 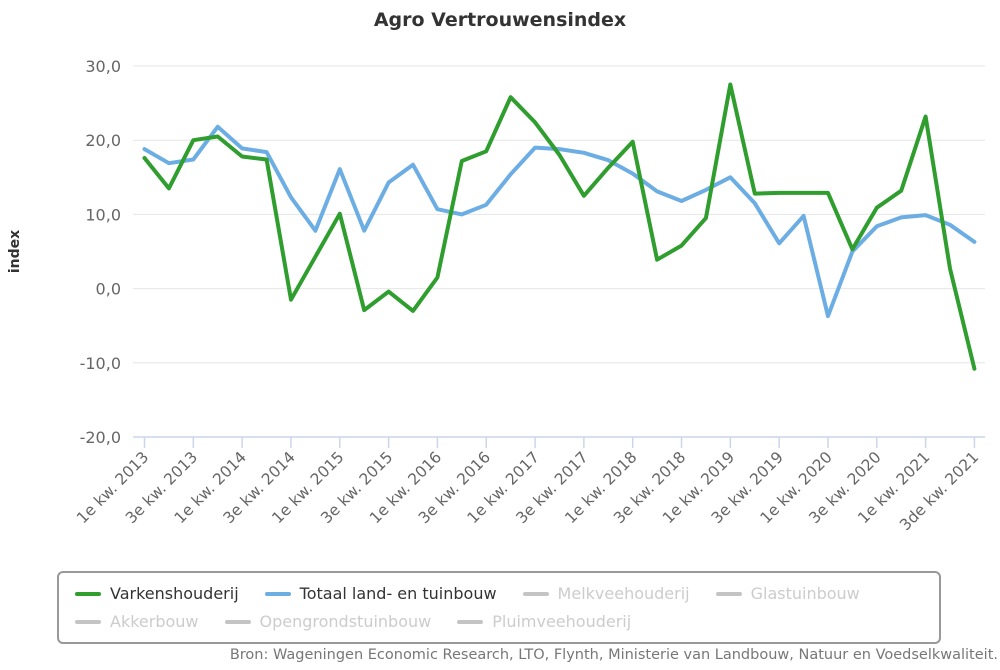 I want to click on legend-item-label: Totaal land- en tuinbouw, so click(x=398, y=593).